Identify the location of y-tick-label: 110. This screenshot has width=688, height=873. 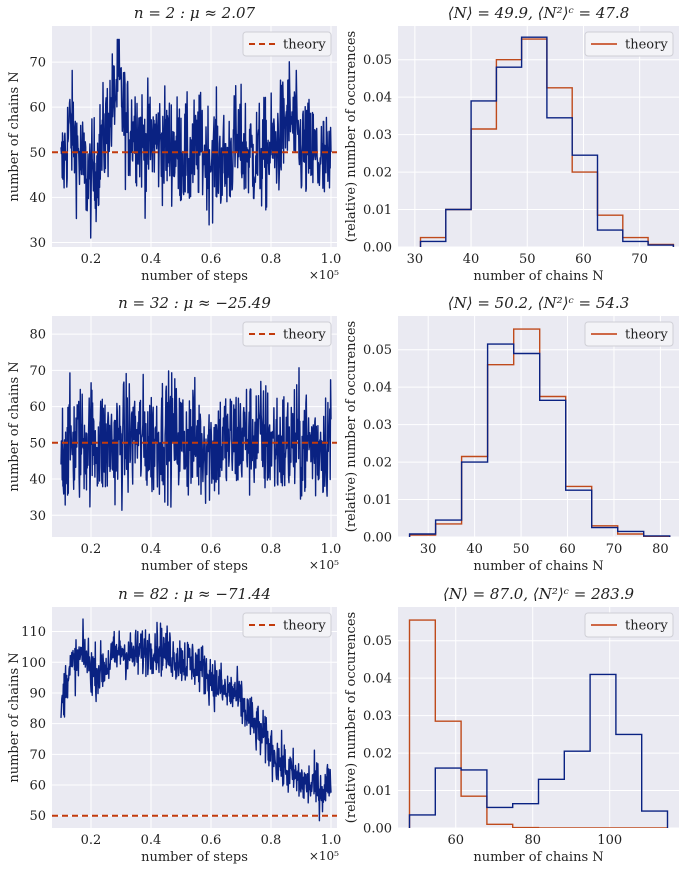
(33, 632).